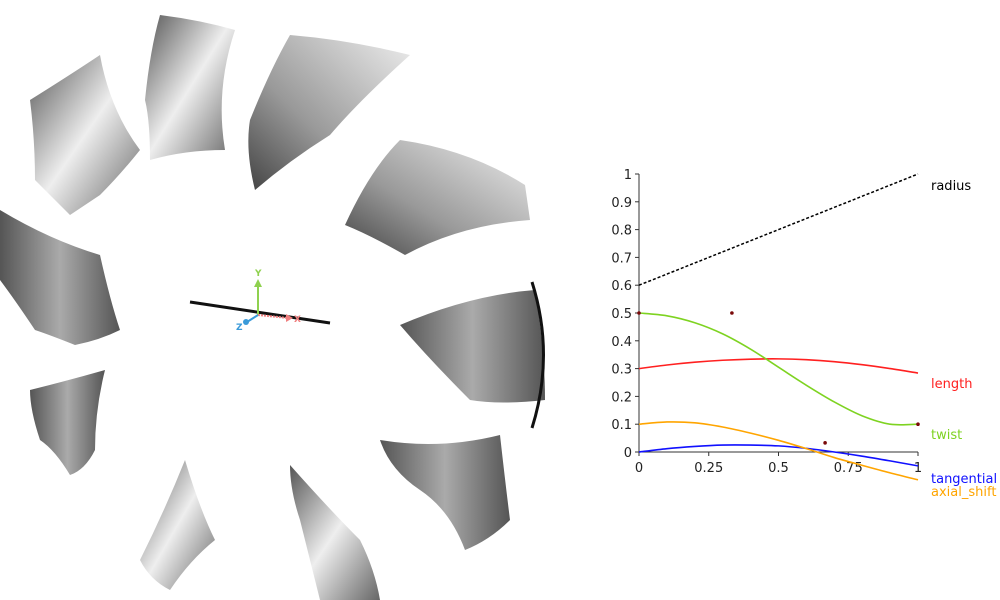 This screenshot has height=600, width=1000. Describe the element at coordinates (537, 355) in the screenshot. I see `radius-arc` at that location.